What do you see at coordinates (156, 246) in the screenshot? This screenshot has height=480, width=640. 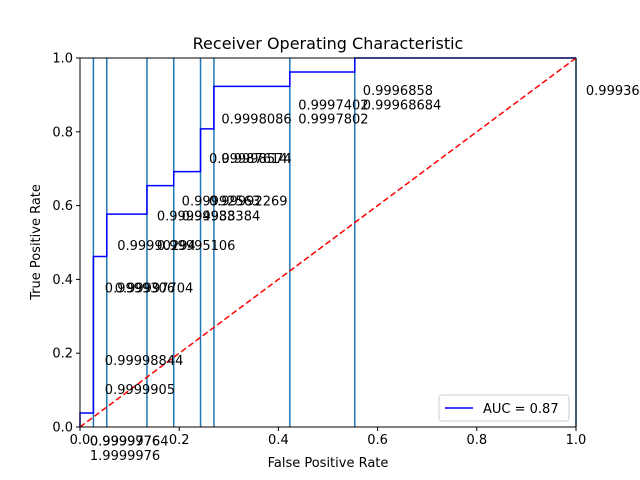 I see `threshold-annotation: 0.99990294` at bounding box center [156, 246].